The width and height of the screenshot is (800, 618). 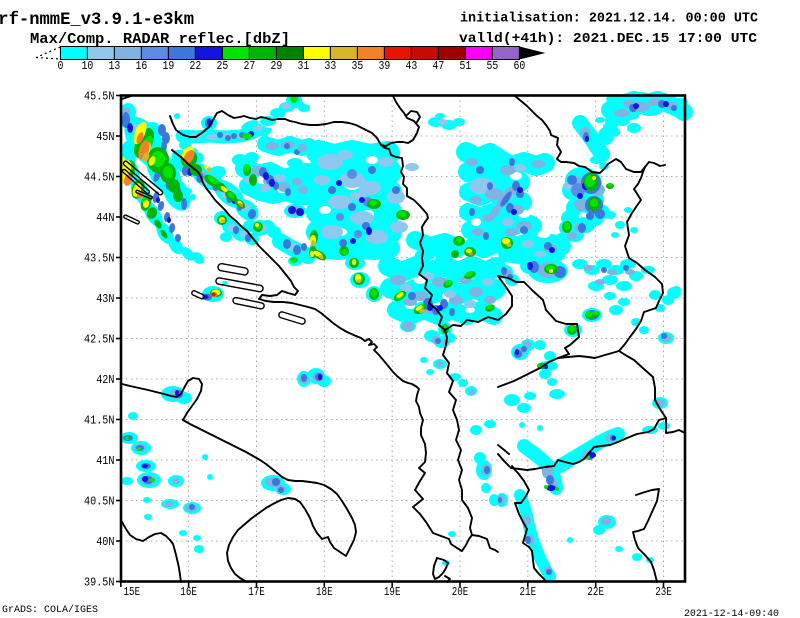 What do you see at coordinates (105, 461) in the screenshot?
I see `svg-text: 41N` at bounding box center [105, 461].